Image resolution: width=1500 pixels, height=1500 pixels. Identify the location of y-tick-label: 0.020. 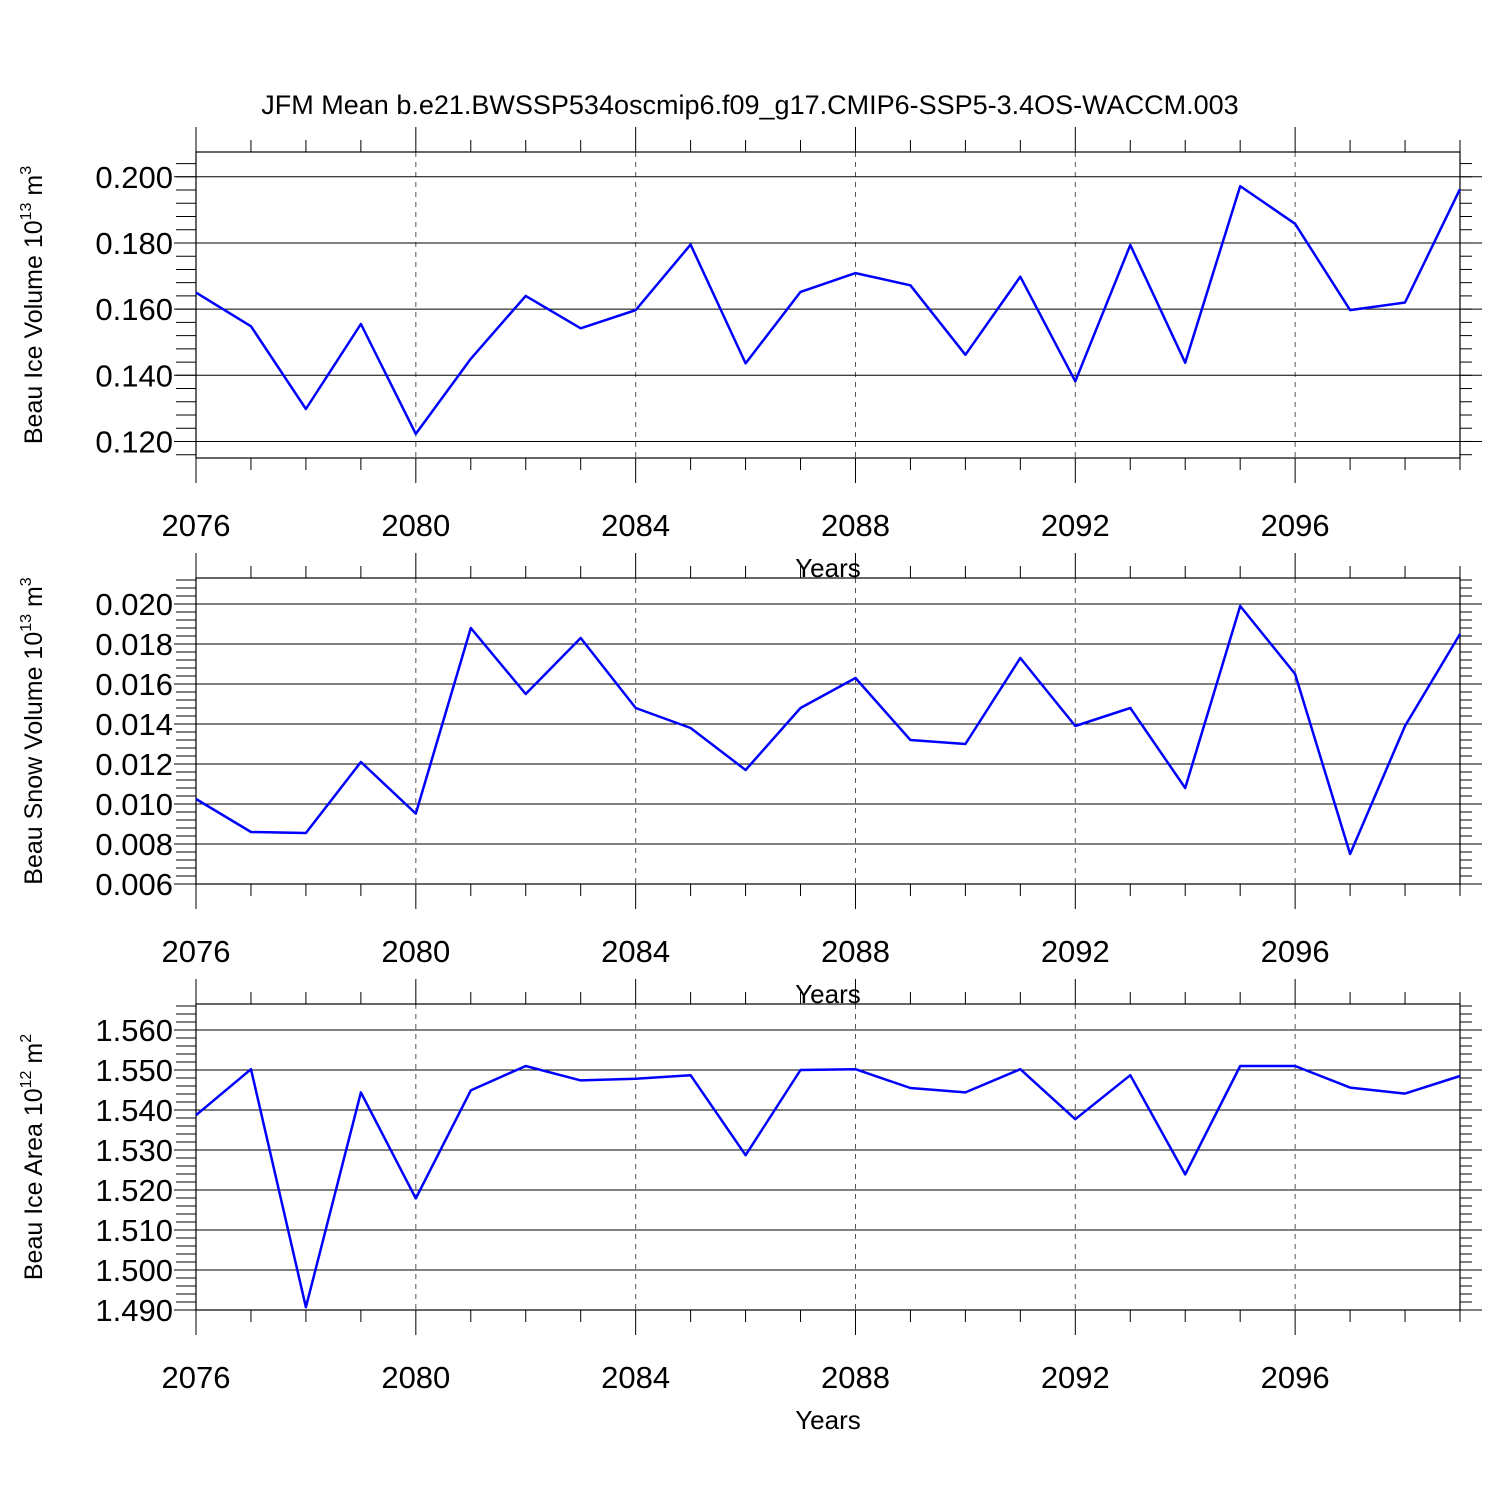
(134, 604).